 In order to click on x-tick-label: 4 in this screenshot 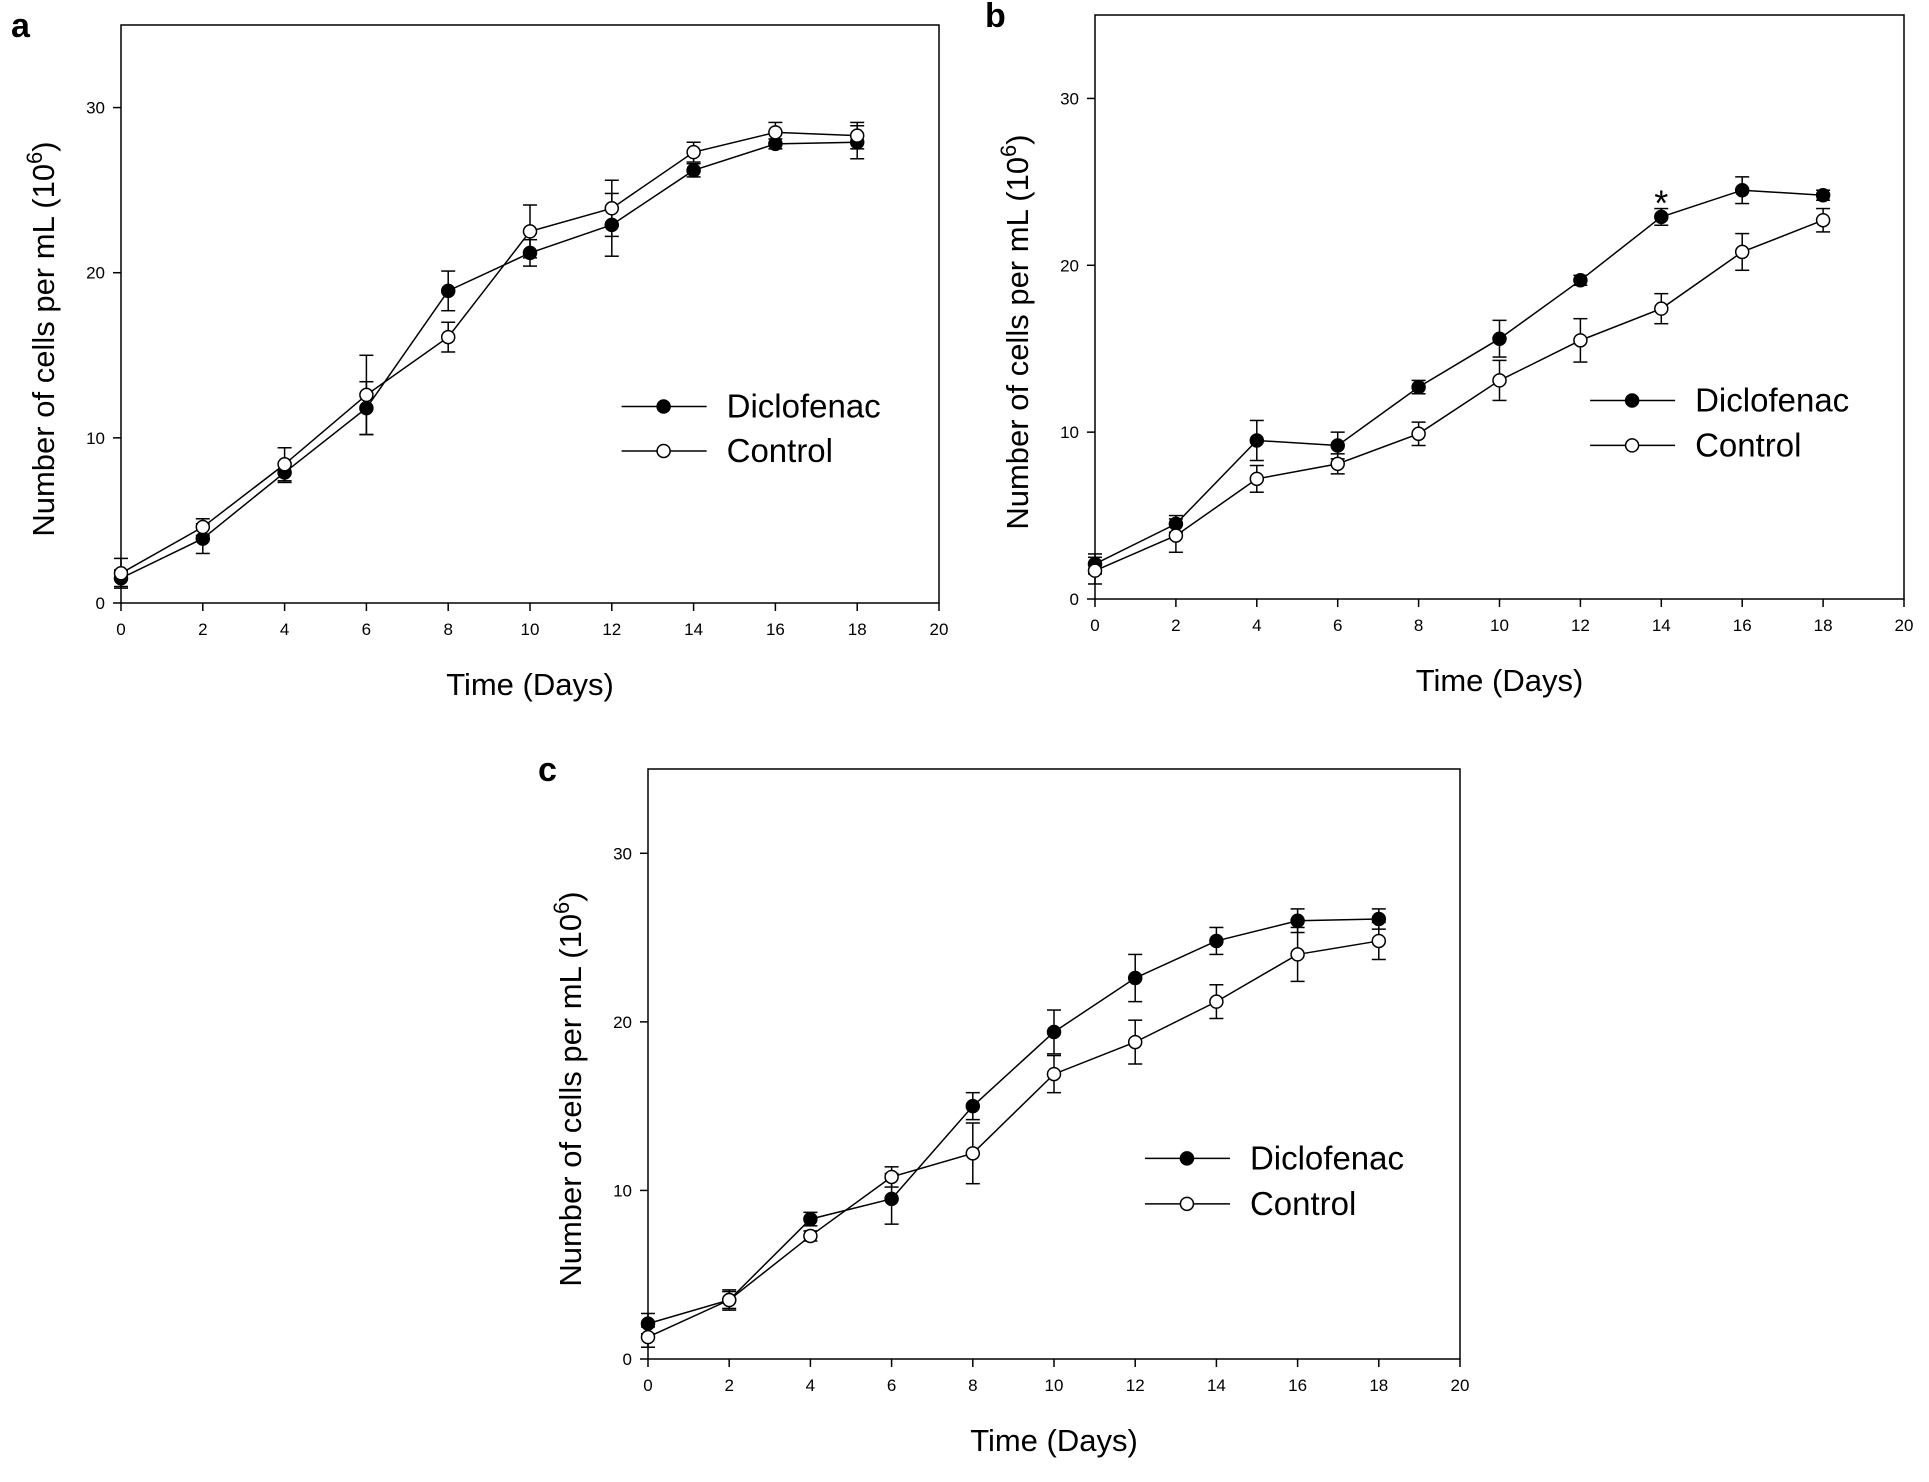, I will do `click(1256, 625)`.